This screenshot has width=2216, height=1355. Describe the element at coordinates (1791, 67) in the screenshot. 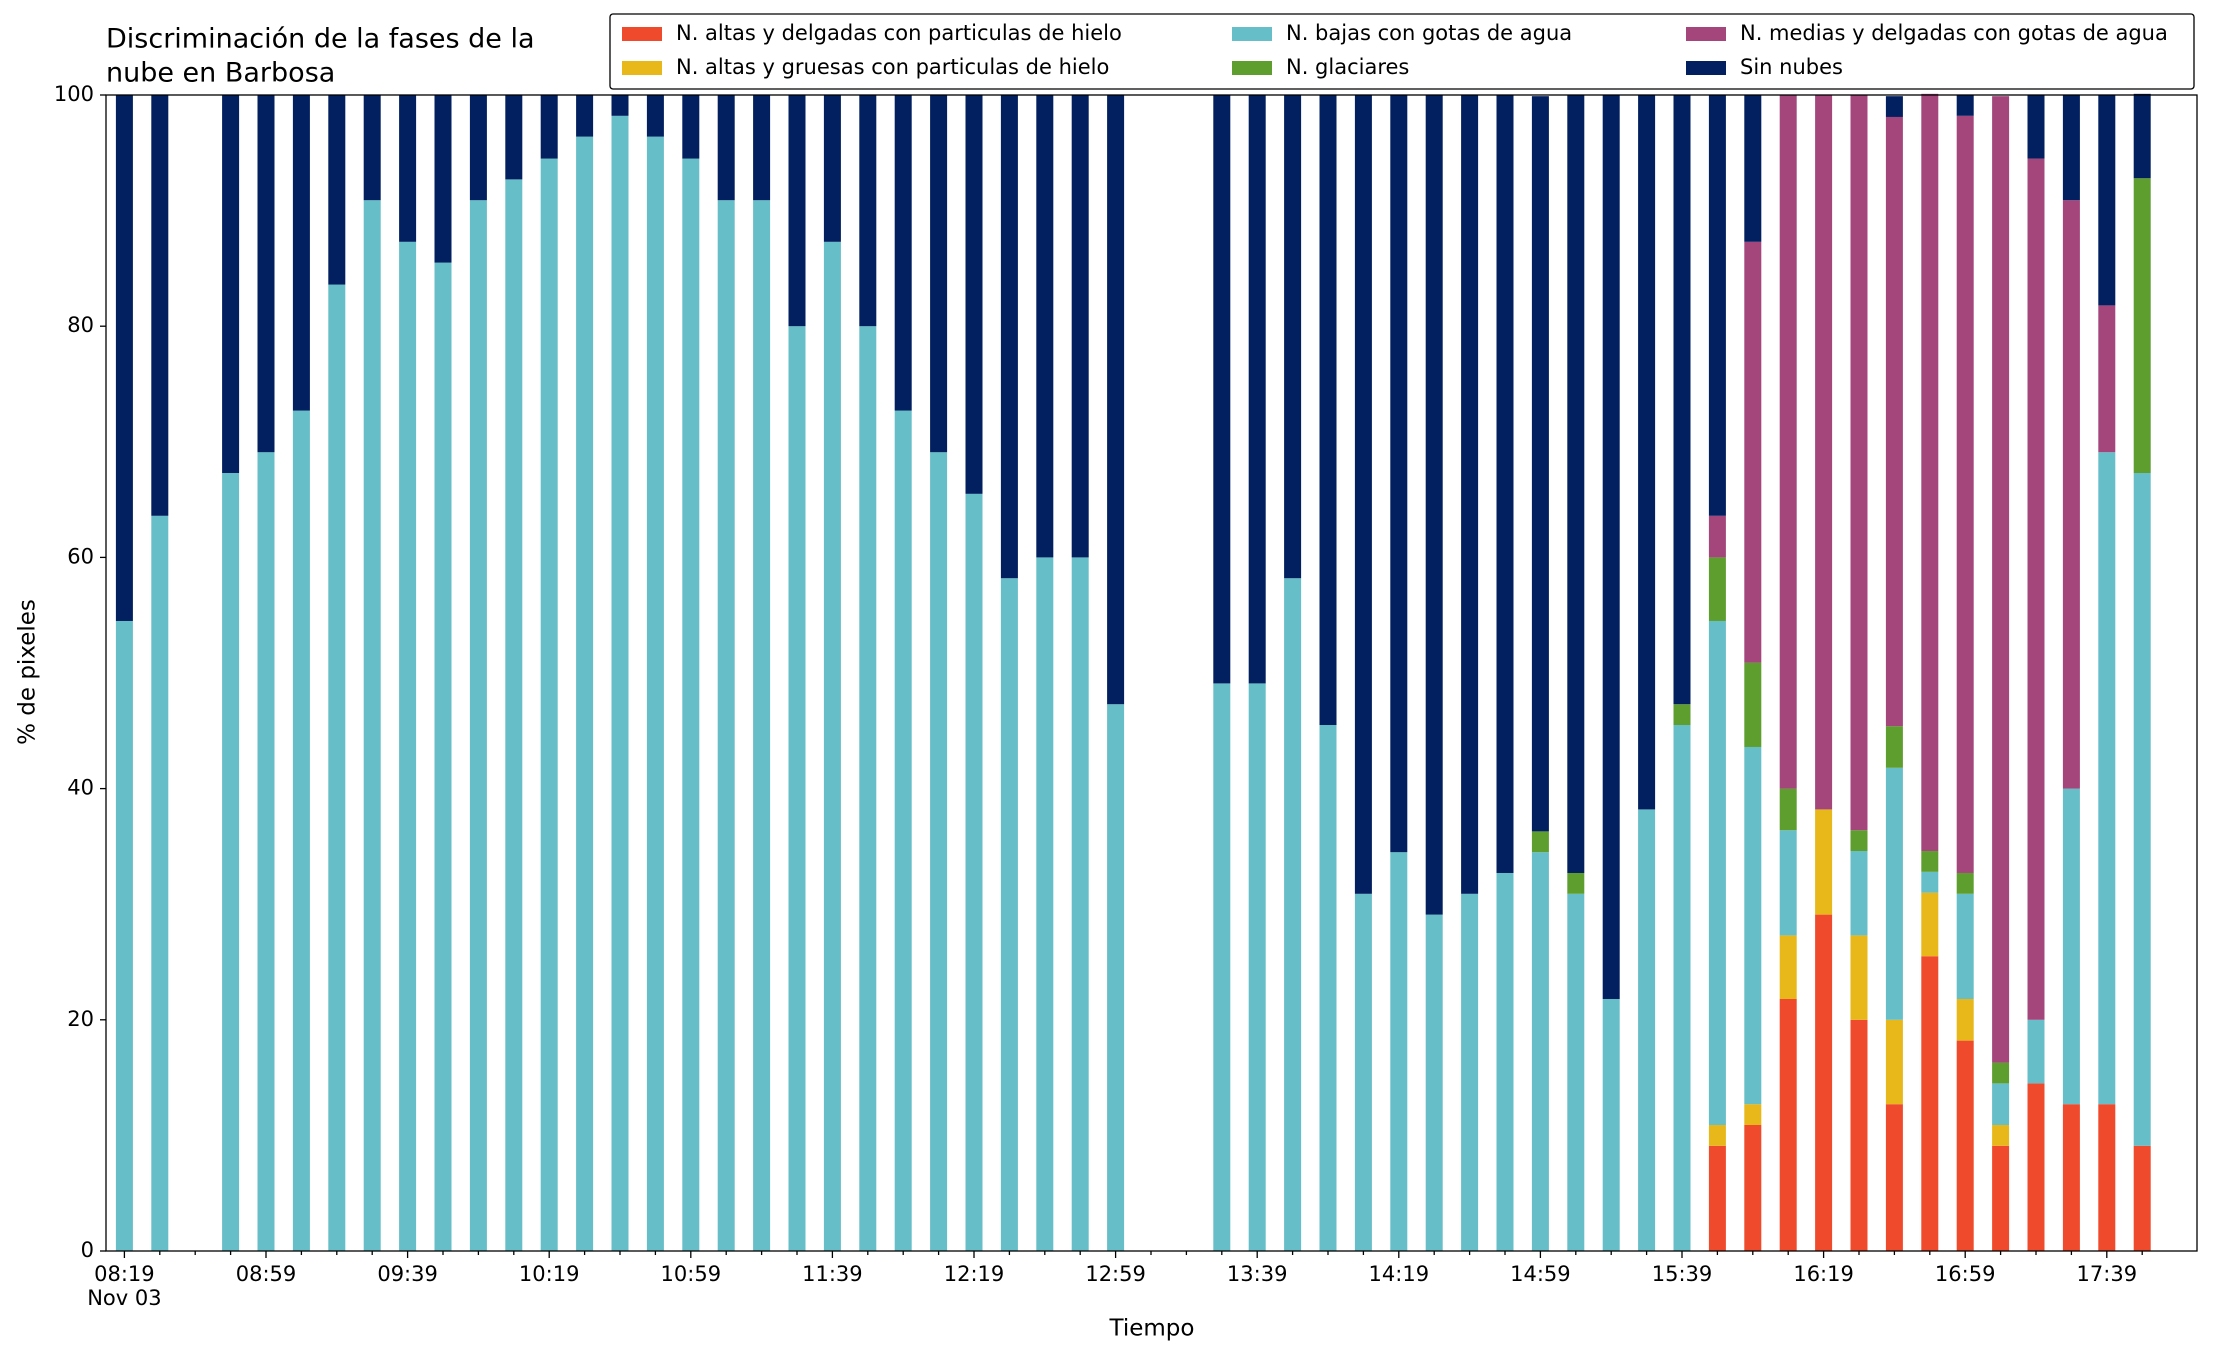

I see `legend-label: Sin nubes` at that location.